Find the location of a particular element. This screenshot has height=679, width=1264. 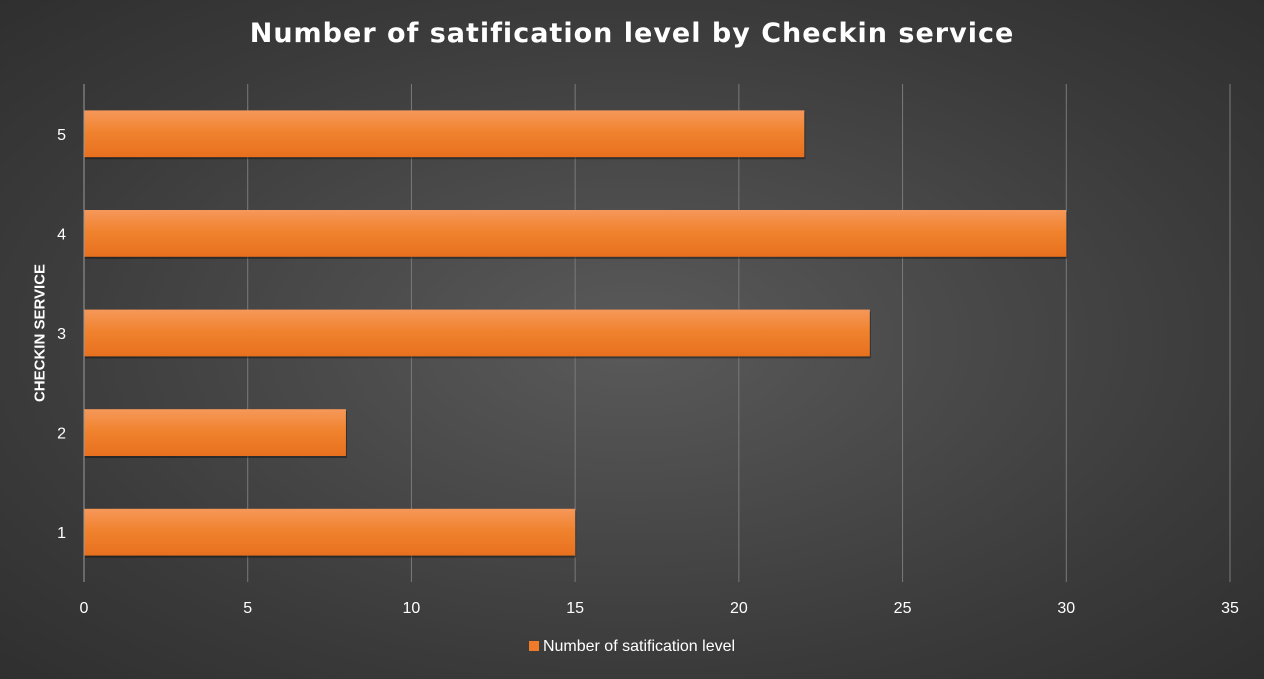

x-tick-label: 10 is located at coordinates (412, 608).